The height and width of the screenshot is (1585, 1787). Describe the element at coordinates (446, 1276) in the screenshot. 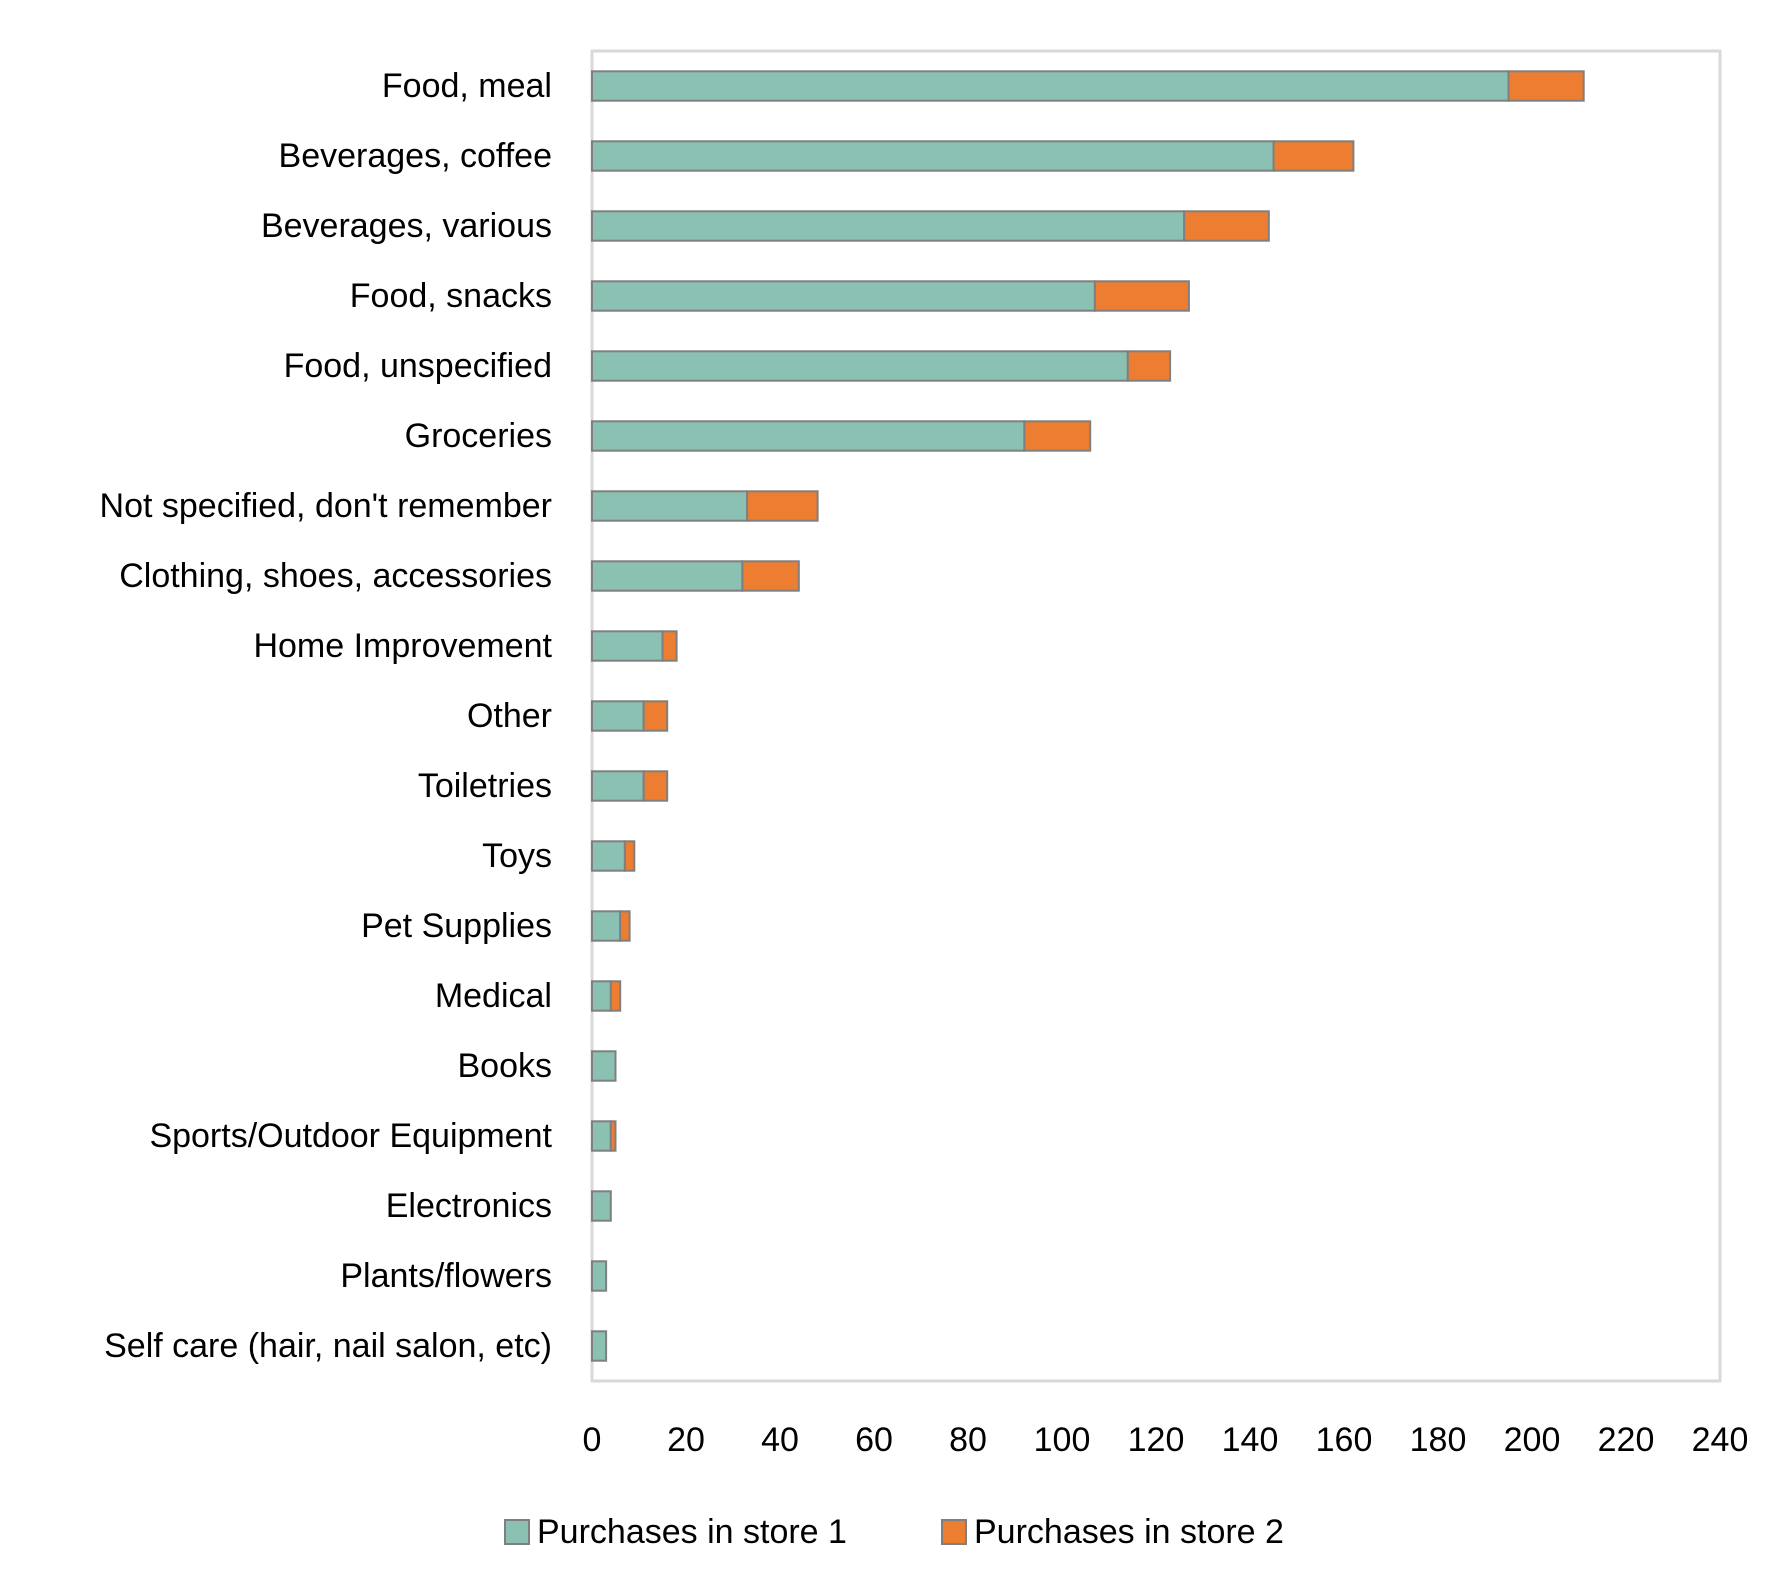

I see `category-label-plants-flowers: Plants/flowers` at that location.